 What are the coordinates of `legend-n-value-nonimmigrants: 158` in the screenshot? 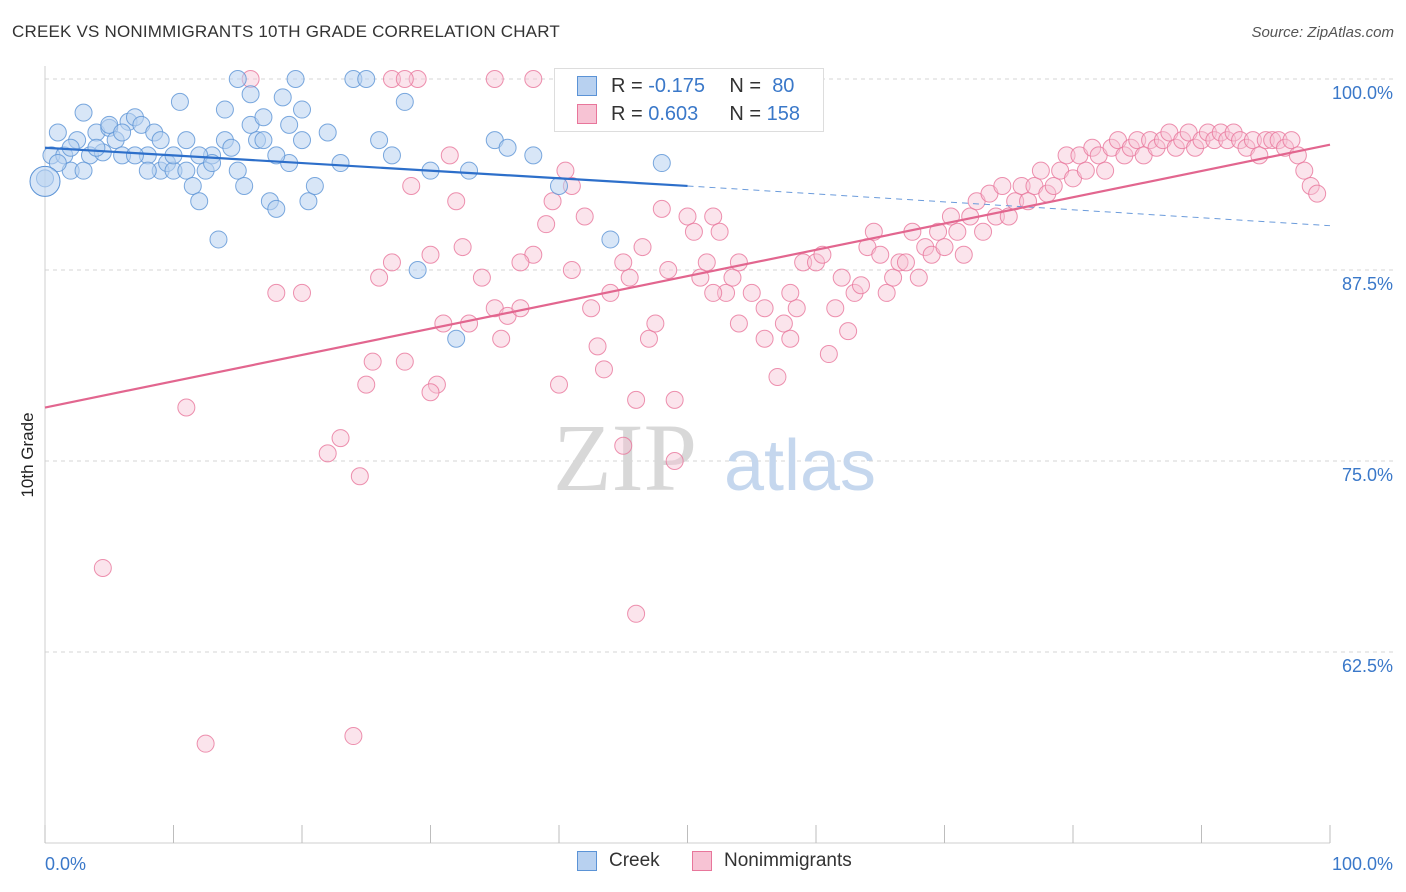 It's located at (783, 113).